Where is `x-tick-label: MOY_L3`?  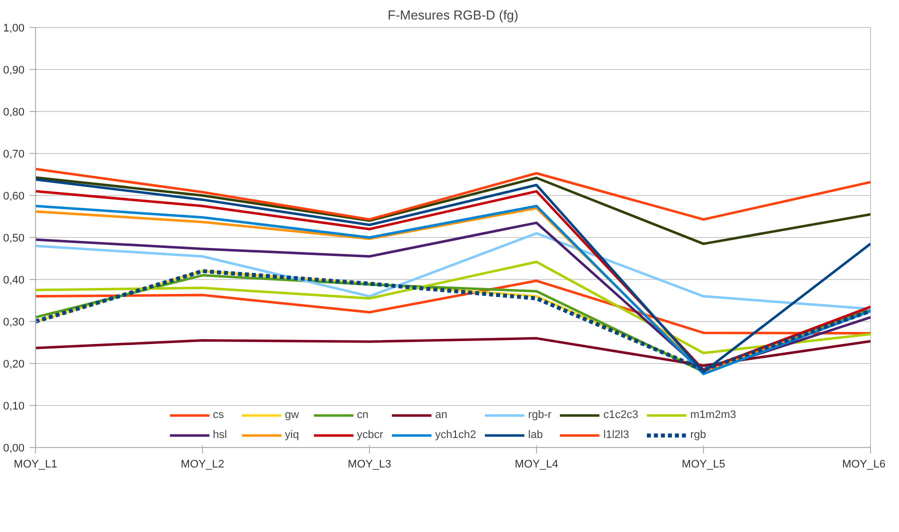
x-tick-label: MOY_L3 is located at coordinates (370, 464).